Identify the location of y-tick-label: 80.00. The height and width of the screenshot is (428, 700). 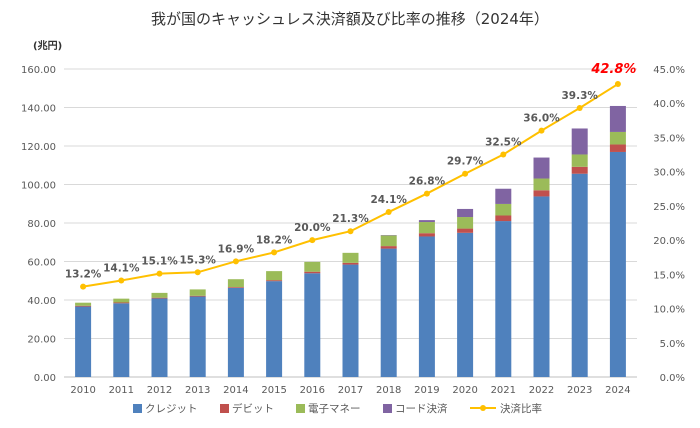
(41, 224).